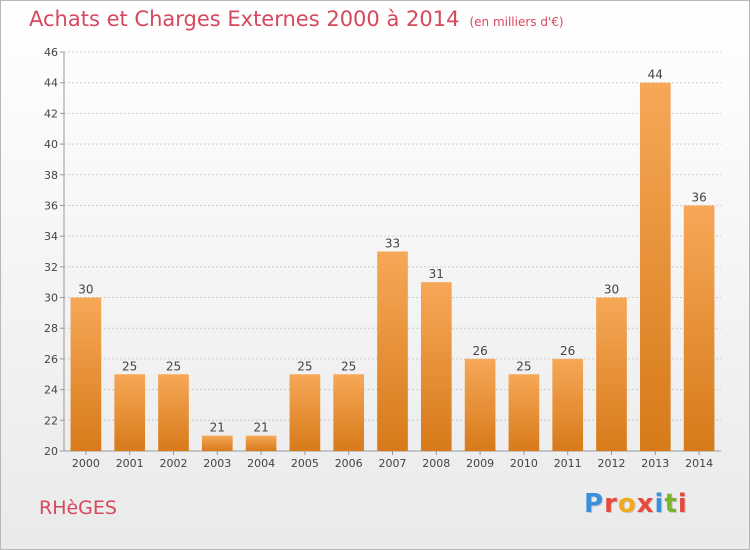  I want to click on logo-letter: r, so click(611, 504).